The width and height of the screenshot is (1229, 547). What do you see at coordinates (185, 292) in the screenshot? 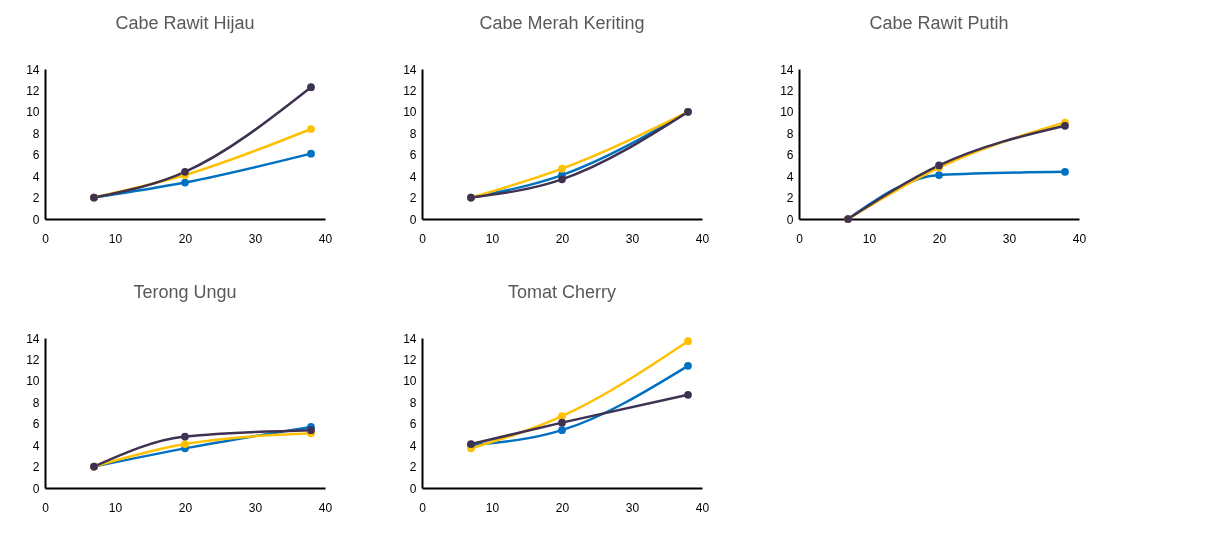
I see `chart-title: Terong Ungu` at bounding box center [185, 292].